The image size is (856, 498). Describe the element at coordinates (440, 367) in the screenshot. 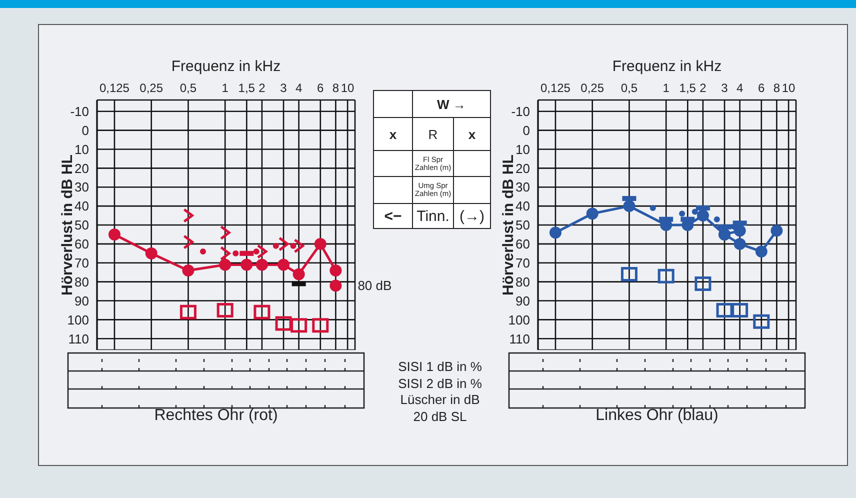

I see `text: SISI 1 dB in %` at that location.